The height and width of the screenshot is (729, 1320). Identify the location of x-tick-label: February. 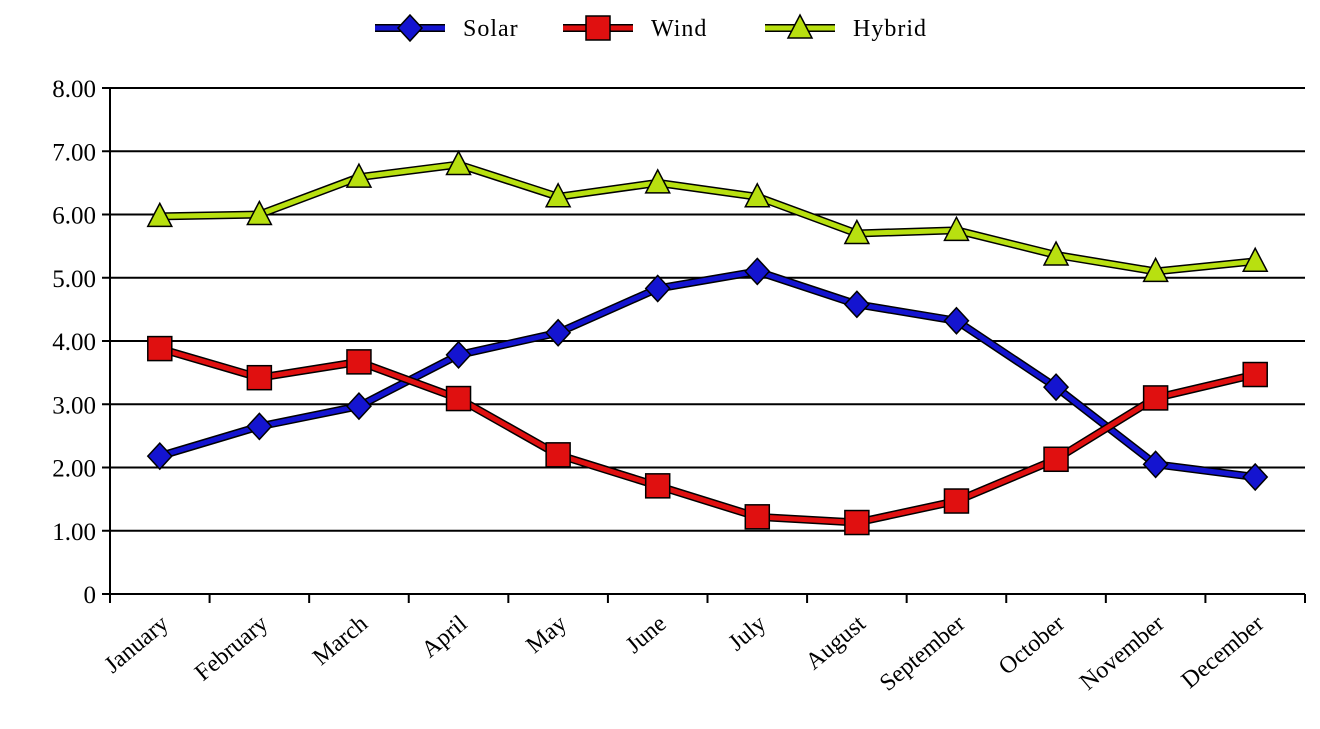
(231, 649).